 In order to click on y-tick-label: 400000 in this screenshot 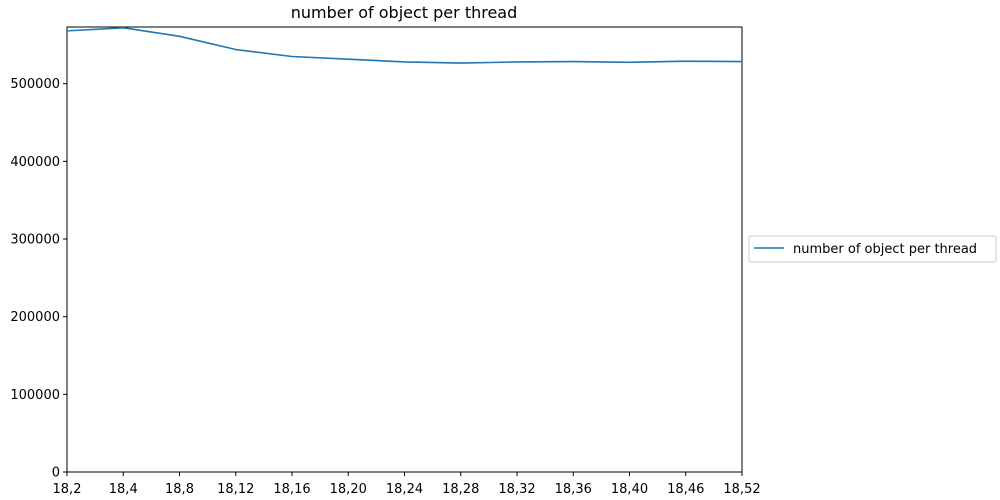, I will do `click(35, 162)`.